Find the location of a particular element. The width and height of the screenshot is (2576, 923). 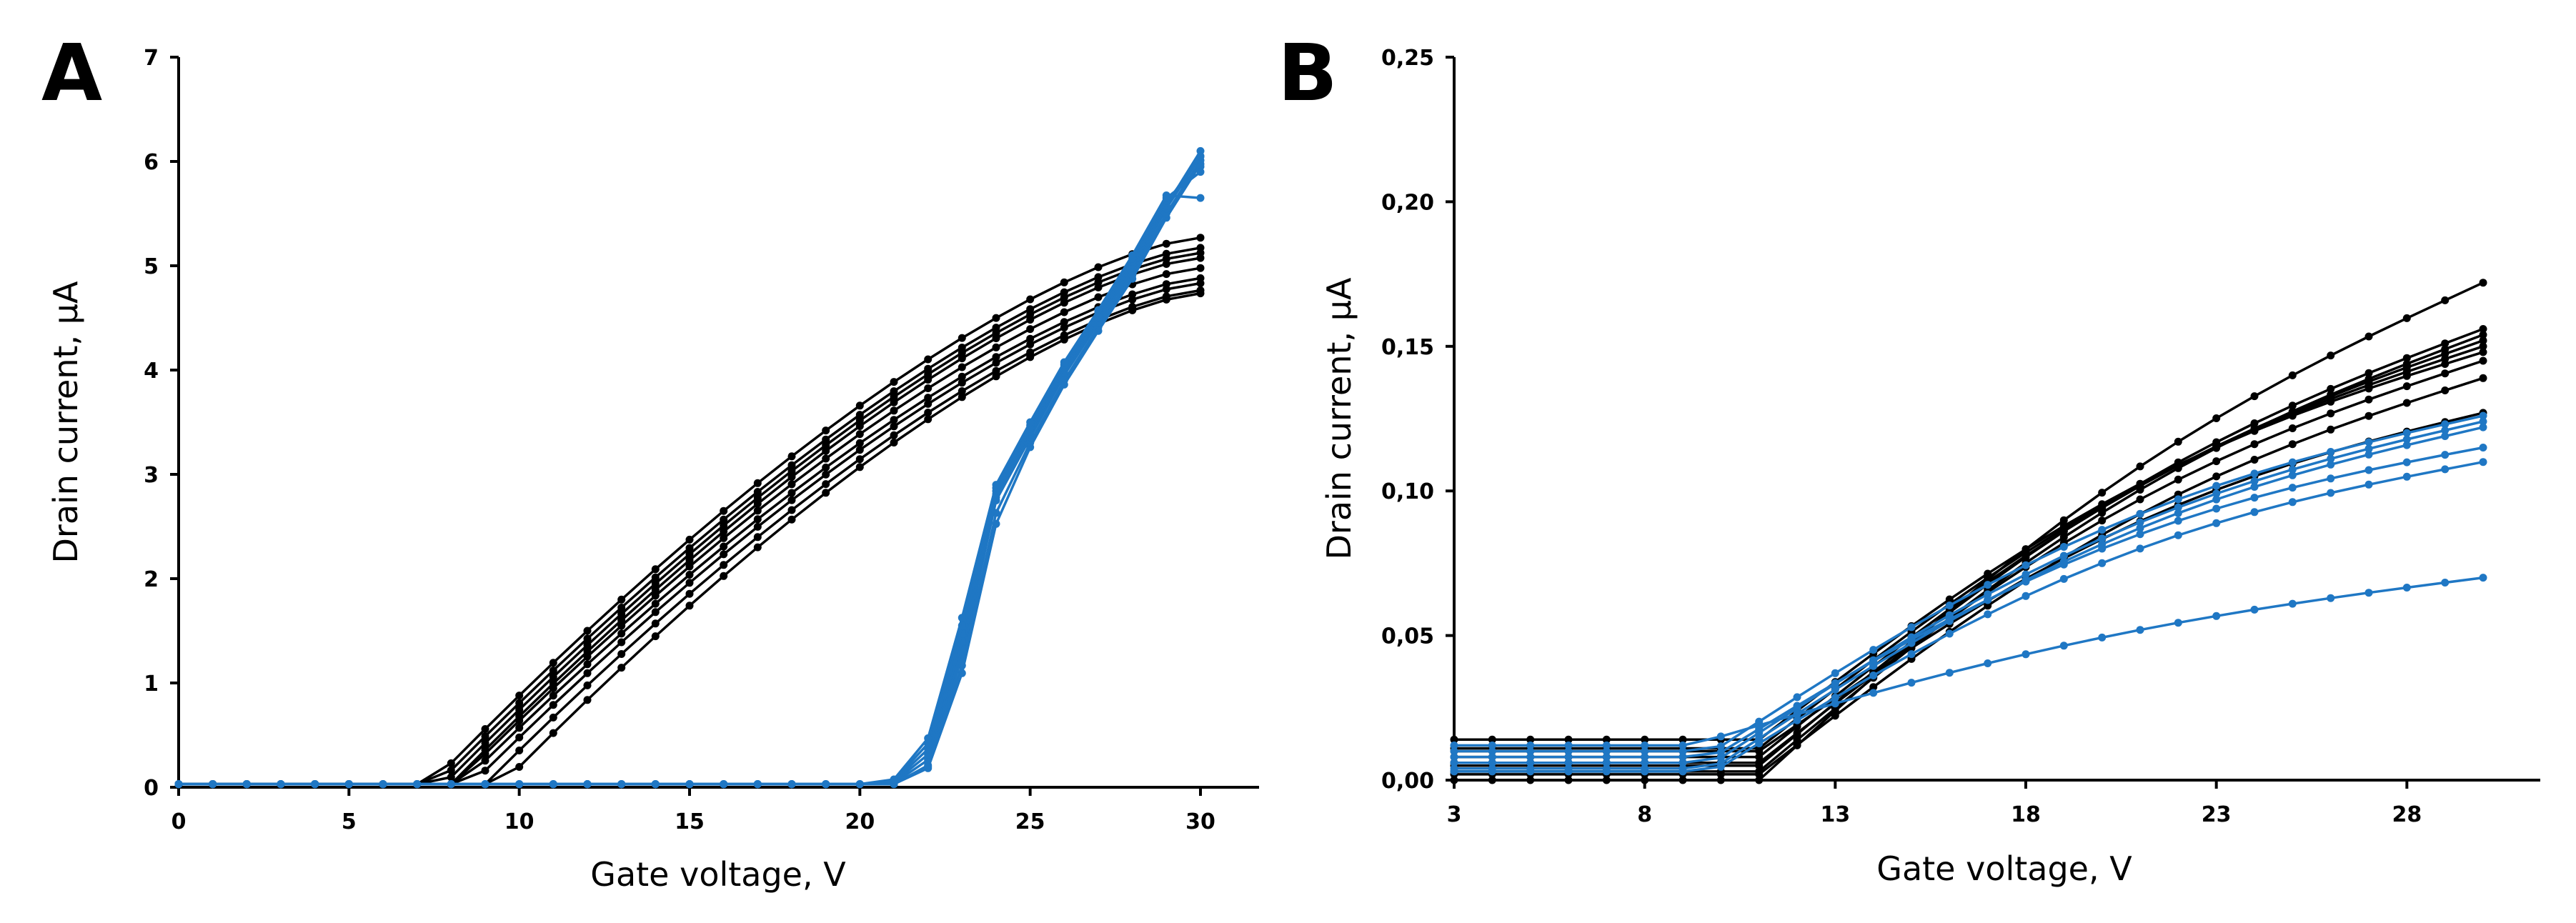

panel-b-x-tick-label: 13 is located at coordinates (1835, 815).